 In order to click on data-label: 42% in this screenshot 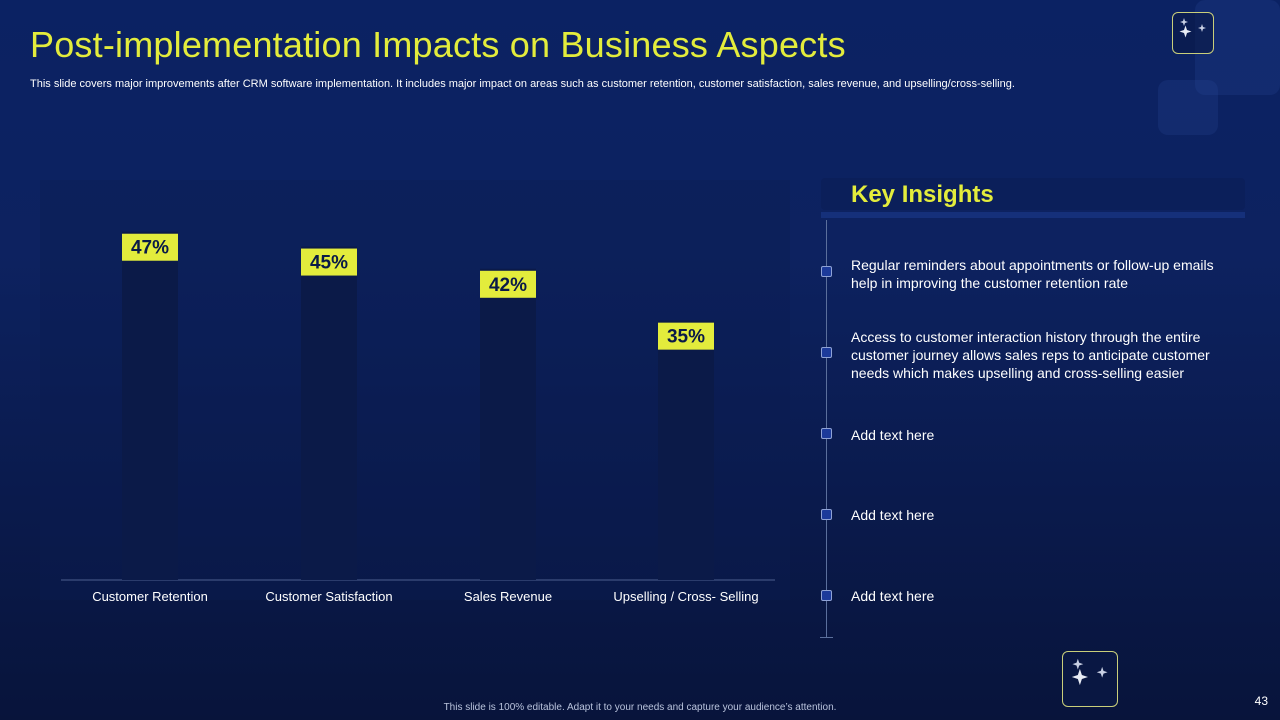, I will do `click(508, 285)`.